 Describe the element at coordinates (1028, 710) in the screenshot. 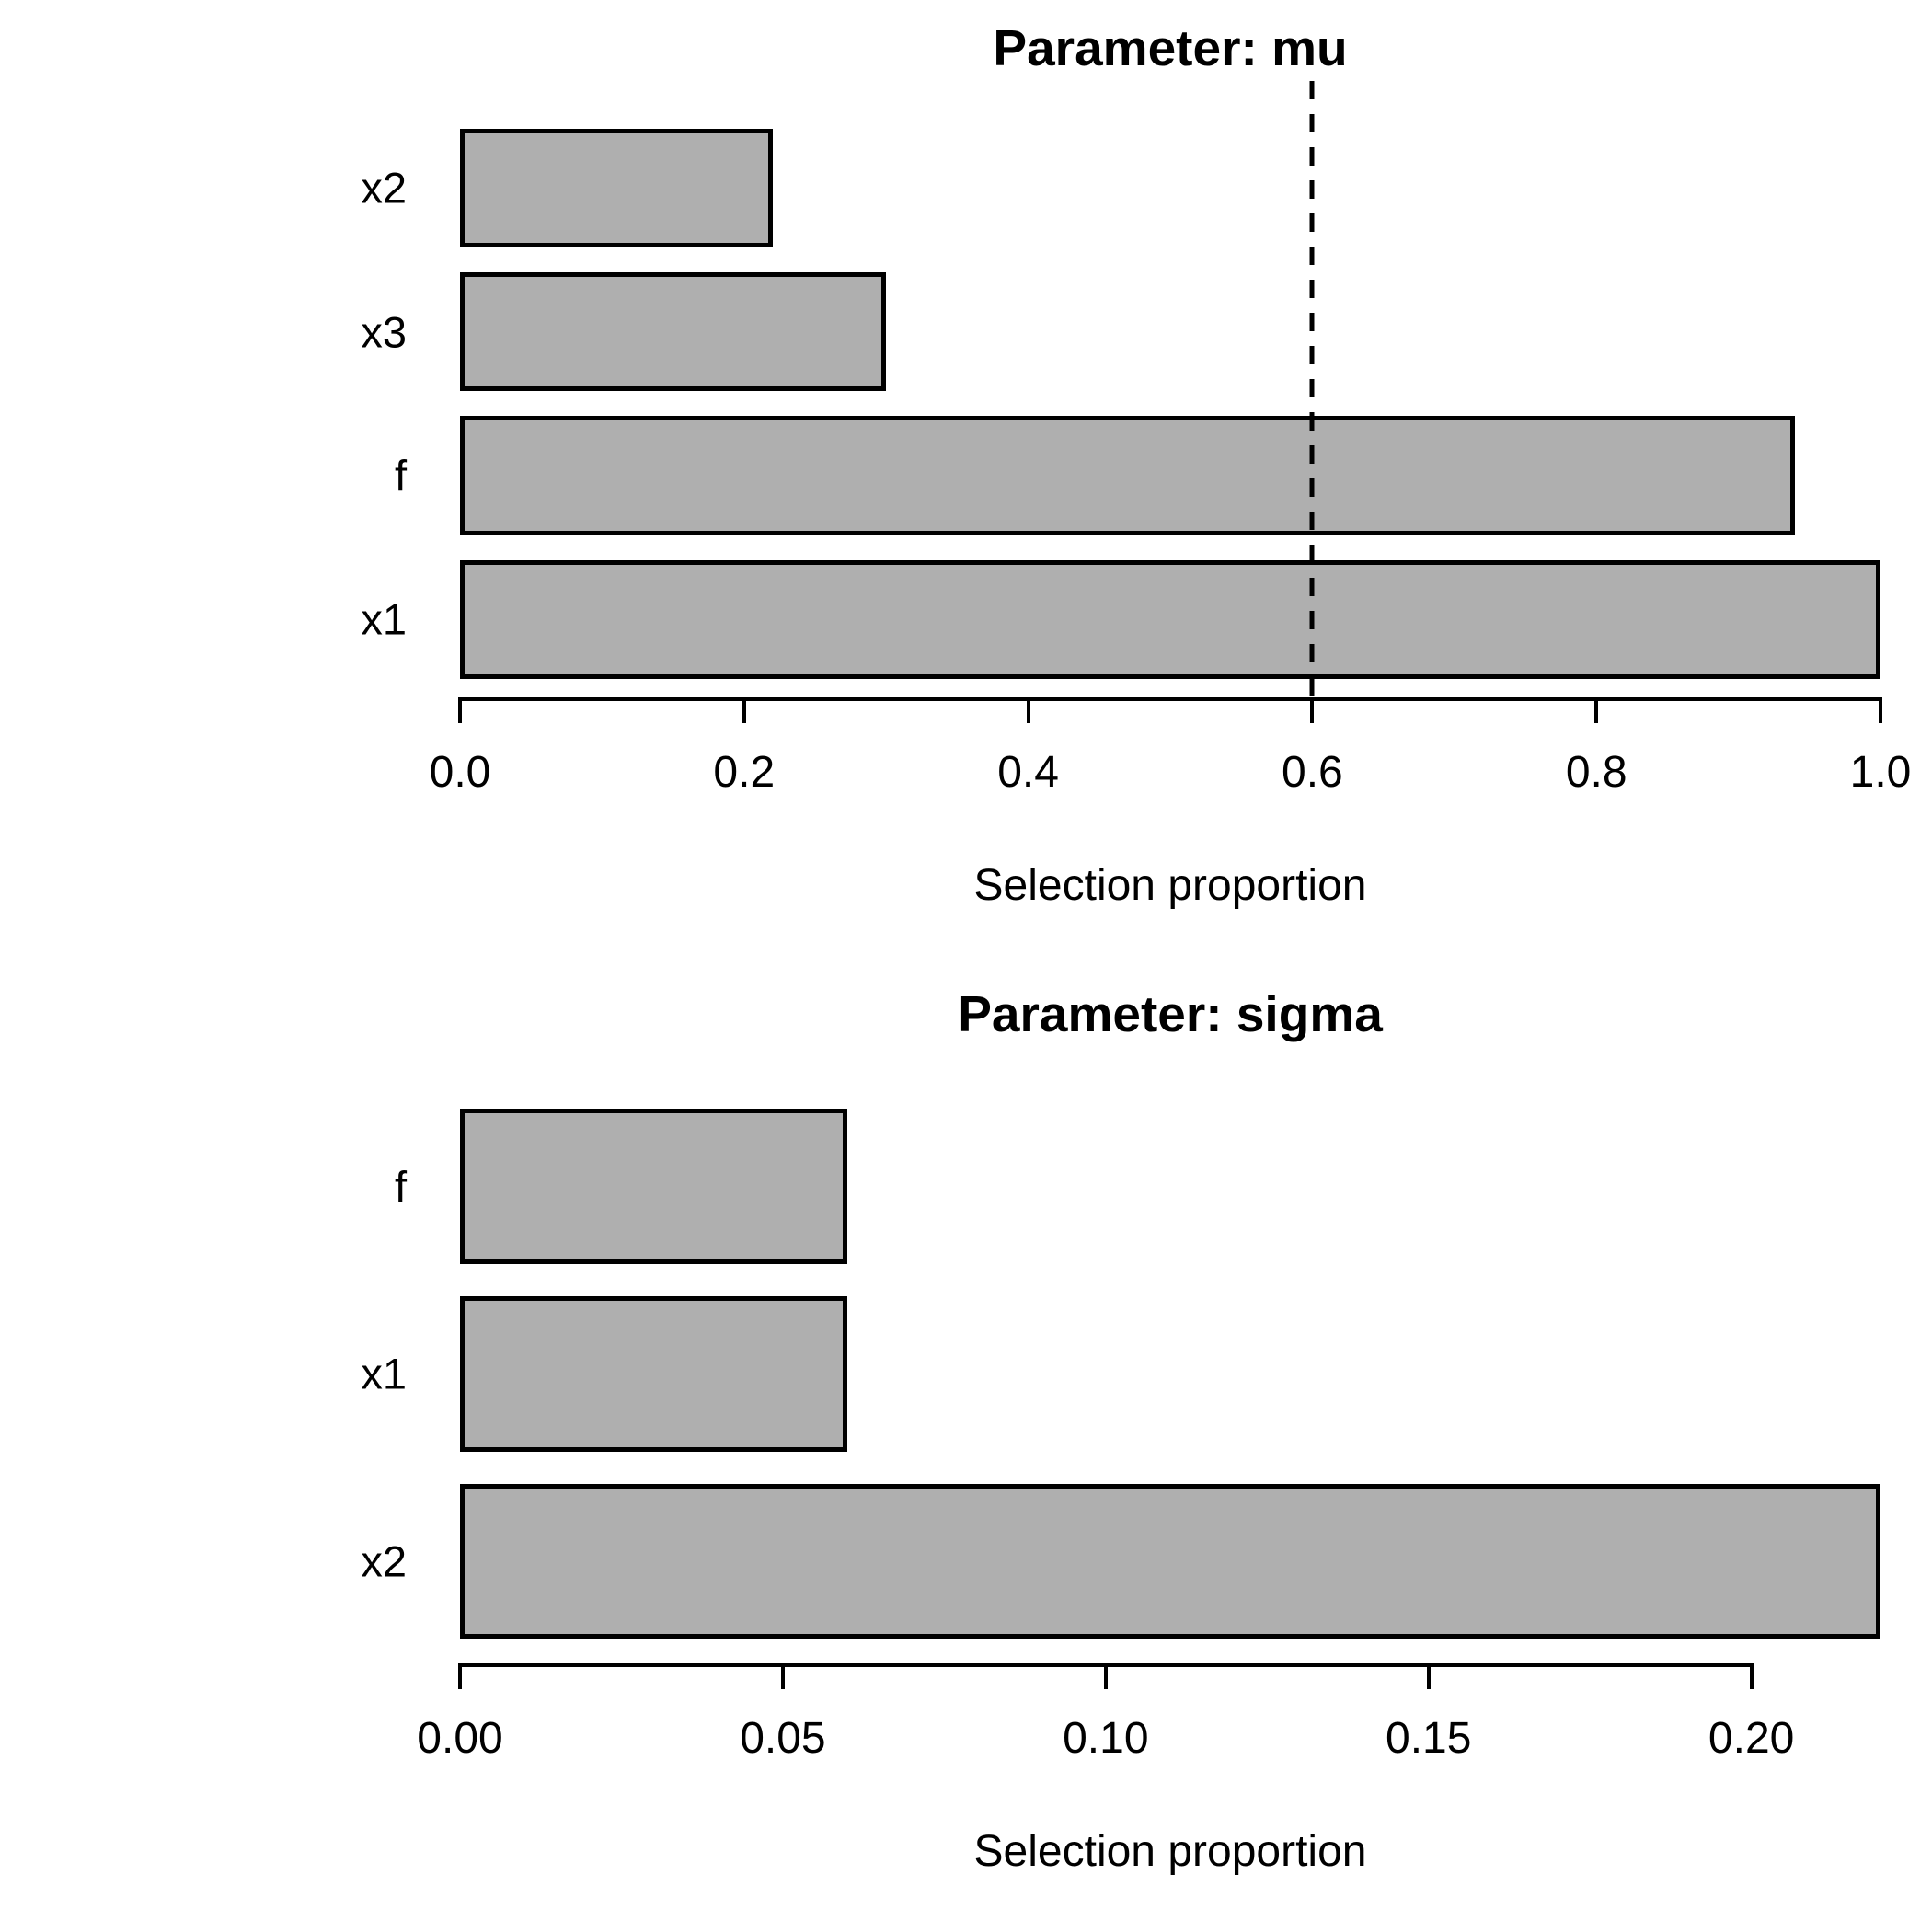

I see `x-tick-0.4` at that location.